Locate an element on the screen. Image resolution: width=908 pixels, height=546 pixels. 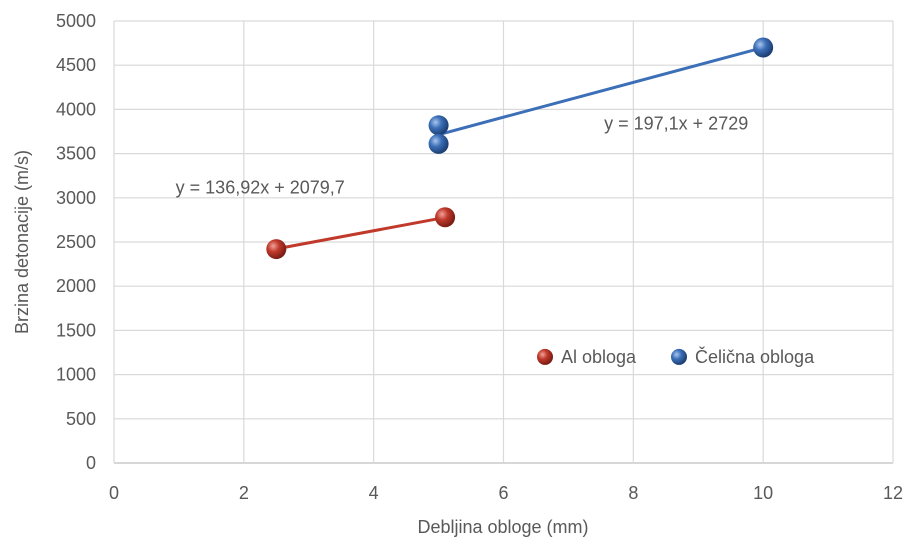
y-tick-label: 2500 is located at coordinates (76, 242).